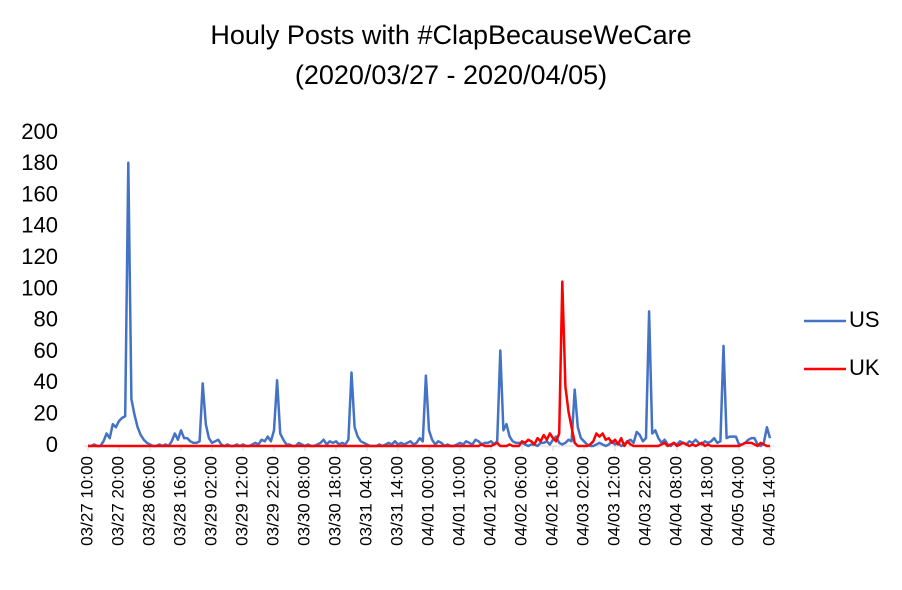 The height and width of the screenshot is (590, 902). Describe the element at coordinates (675, 501) in the screenshot. I see `x-tick-label: 04/04 08:00` at that location.